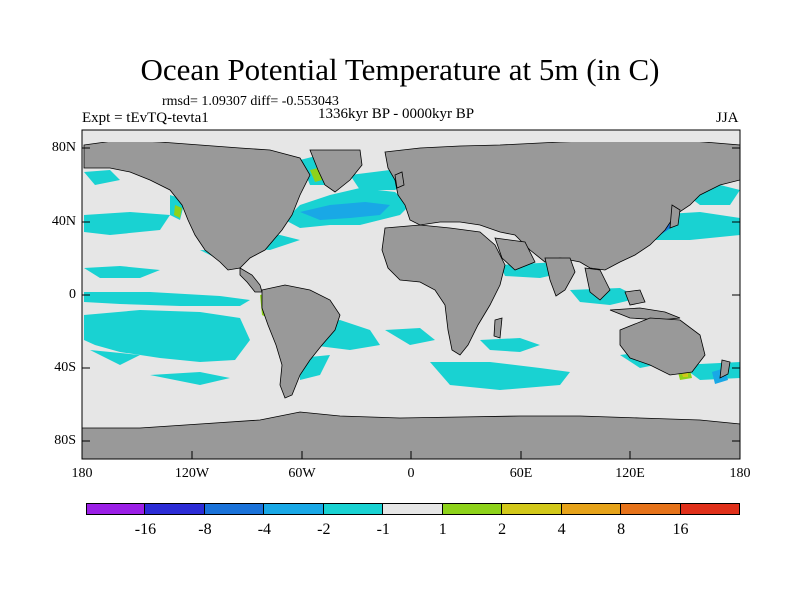 This screenshot has width=800, height=600. I want to click on colorbar-label: -2, so click(324, 529).